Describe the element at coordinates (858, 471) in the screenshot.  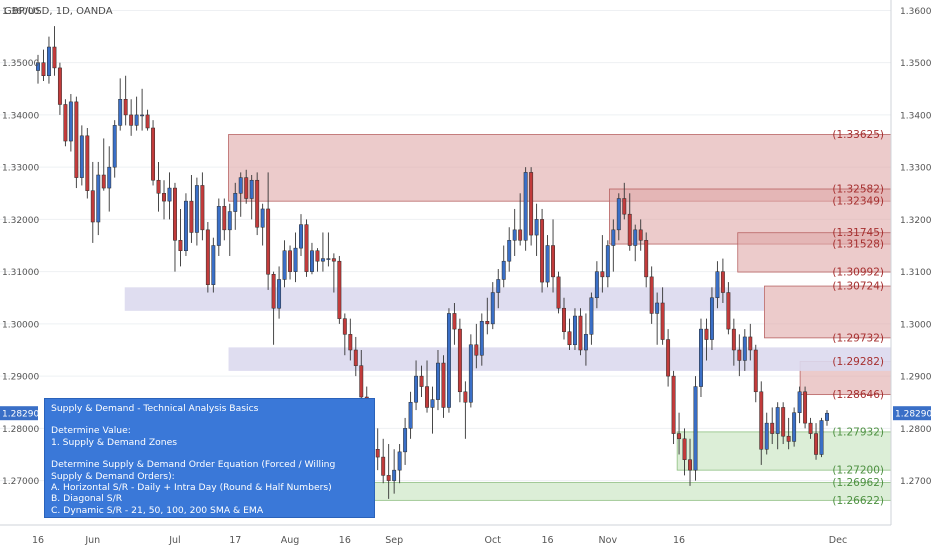
I see `level-label: (1.27200)` at that location.